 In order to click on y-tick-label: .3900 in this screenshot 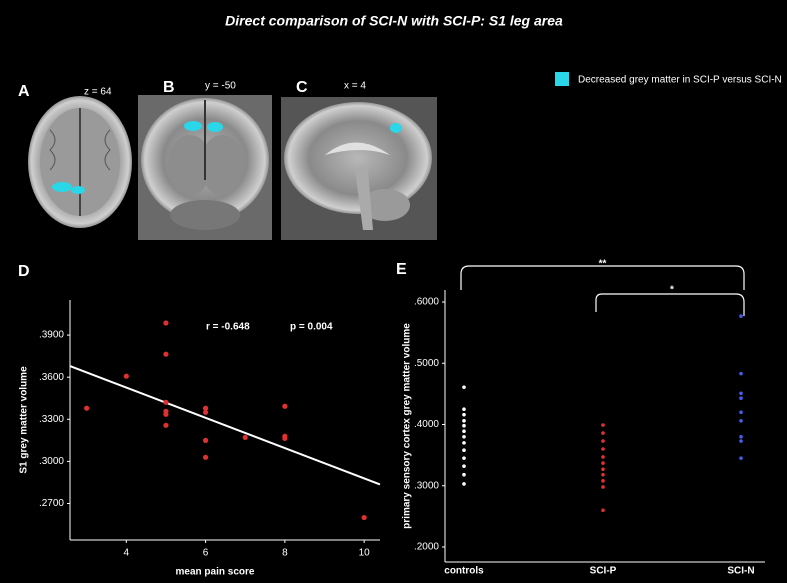, I will do `click(51, 335)`.